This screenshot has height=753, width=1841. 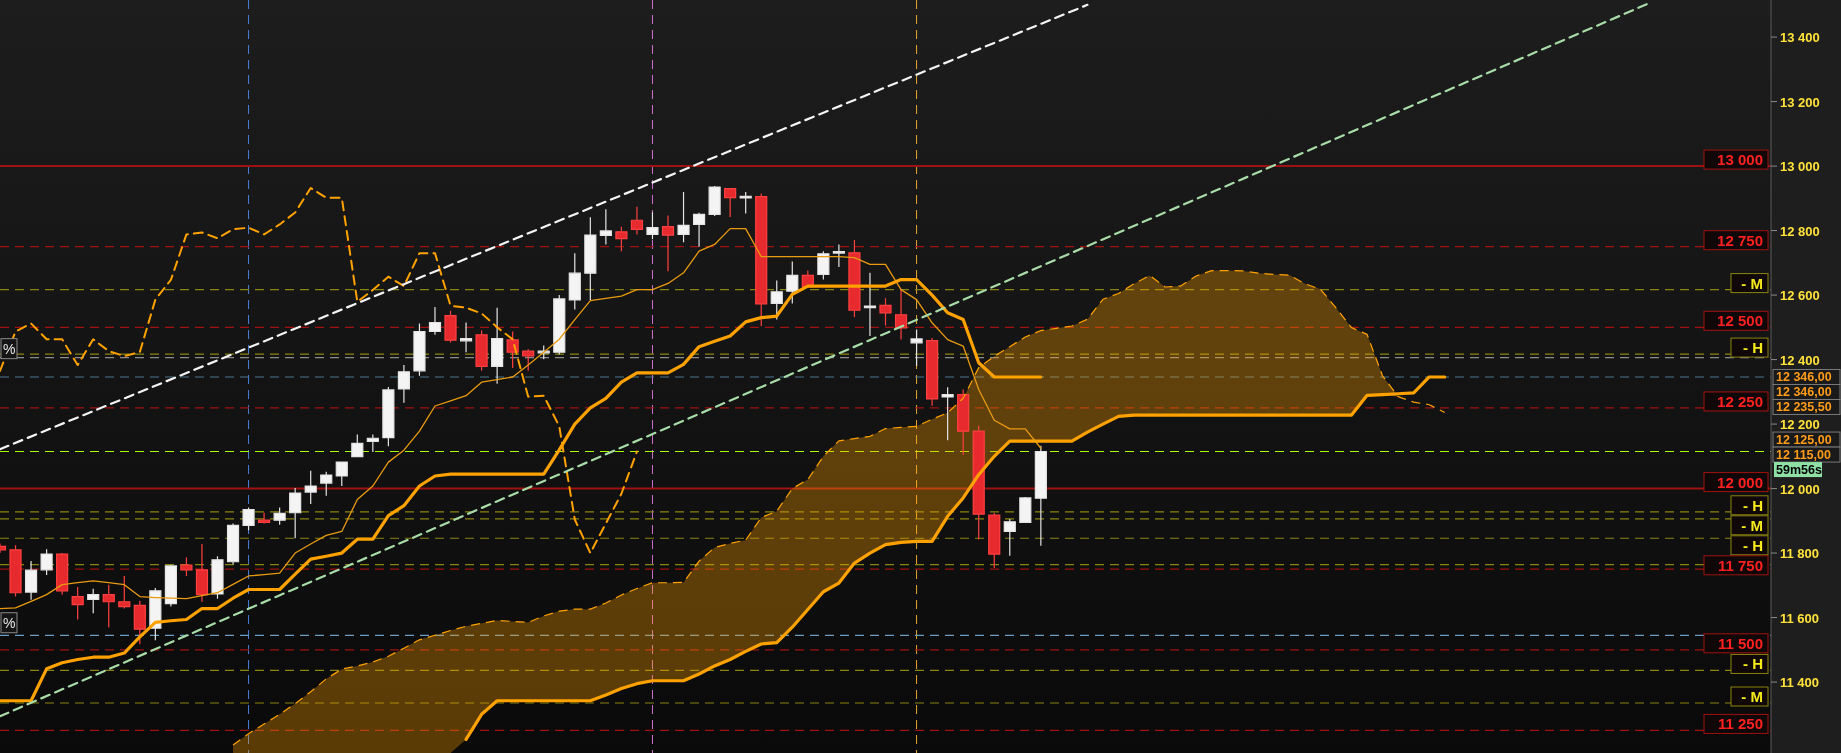 I want to click on ref-line-label: 11 750, so click(x=1740, y=565).